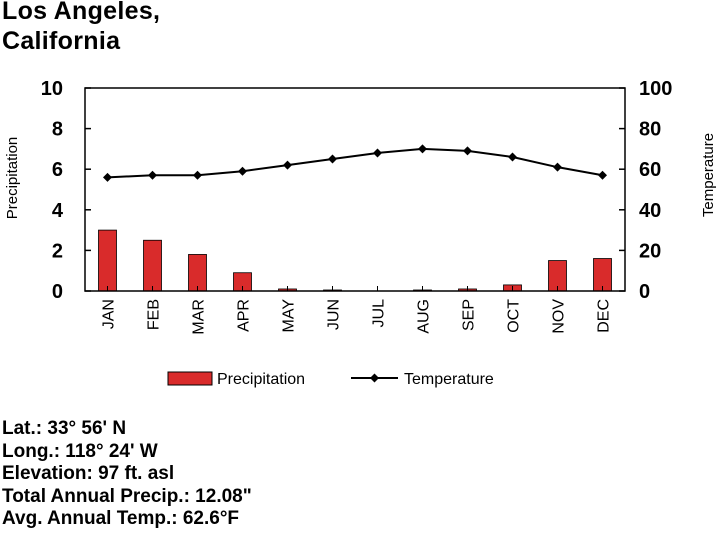  Describe the element at coordinates (12, 178) in the screenshot. I see `left-axis-label: Precipitation` at that location.